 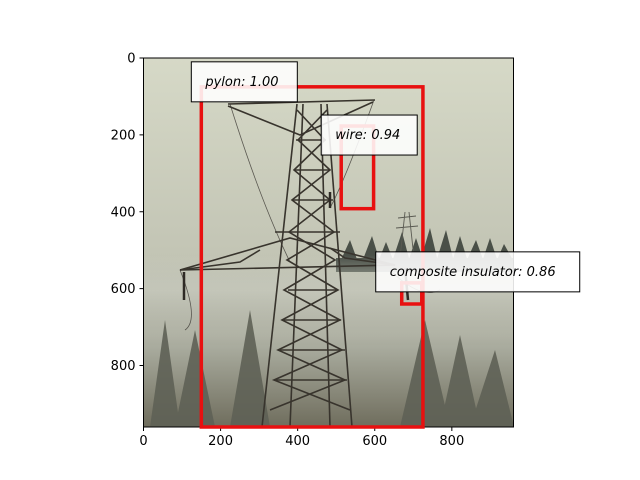 What do you see at coordinates (123, 135) in the screenshot?
I see `y-tick-label: 200` at bounding box center [123, 135].